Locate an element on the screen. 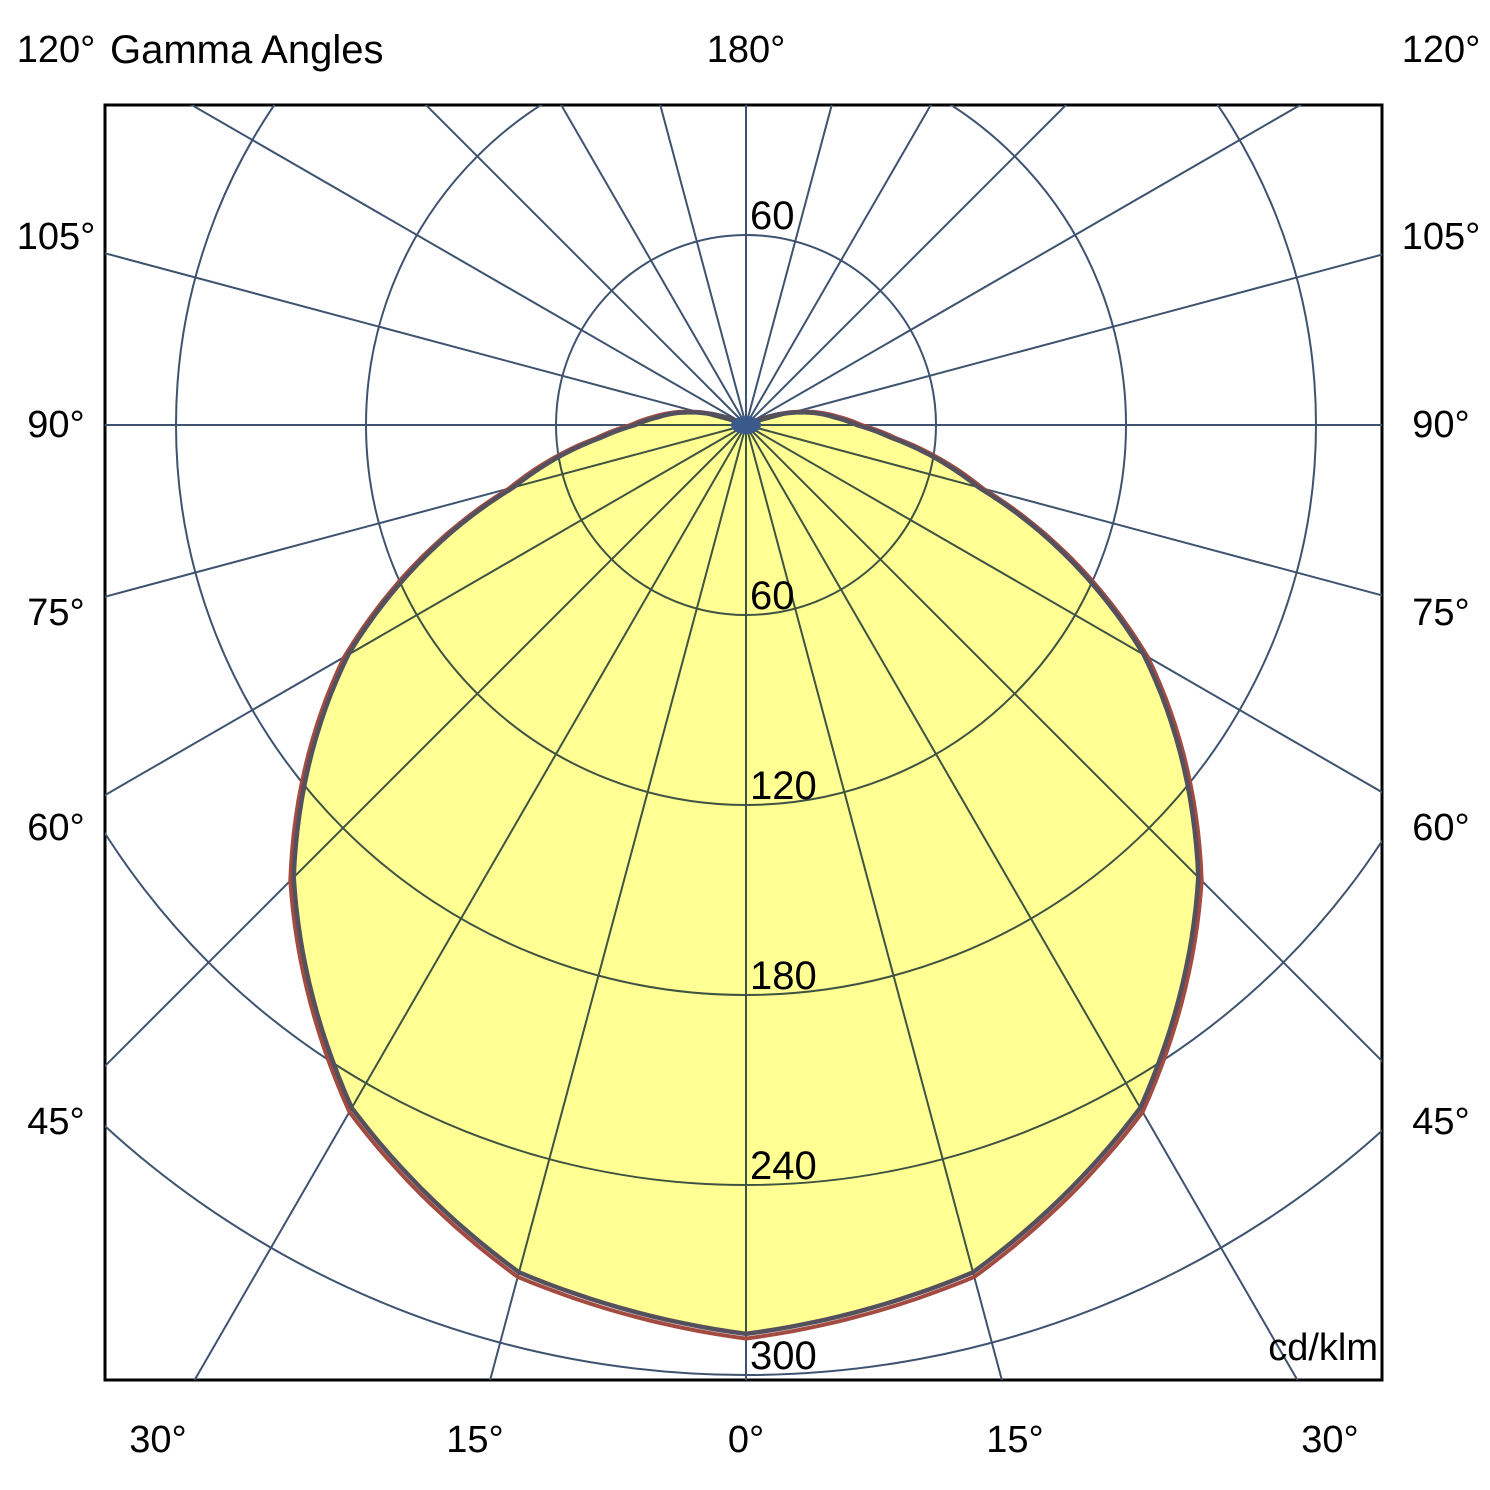 This screenshot has height=1490, width=1490. gamma-angle-label-bottom: 0° is located at coordinates (746, 1440).